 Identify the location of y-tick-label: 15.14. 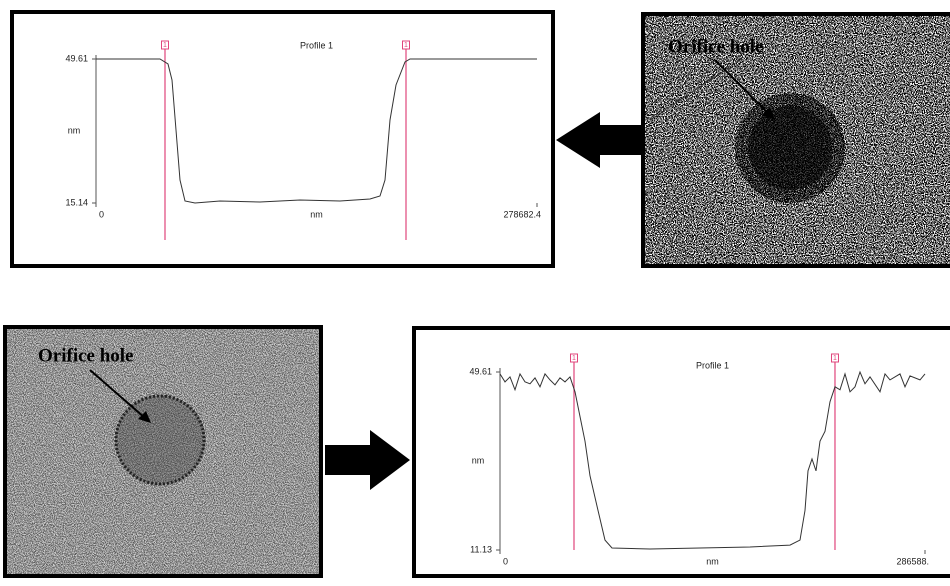
(76, 202).